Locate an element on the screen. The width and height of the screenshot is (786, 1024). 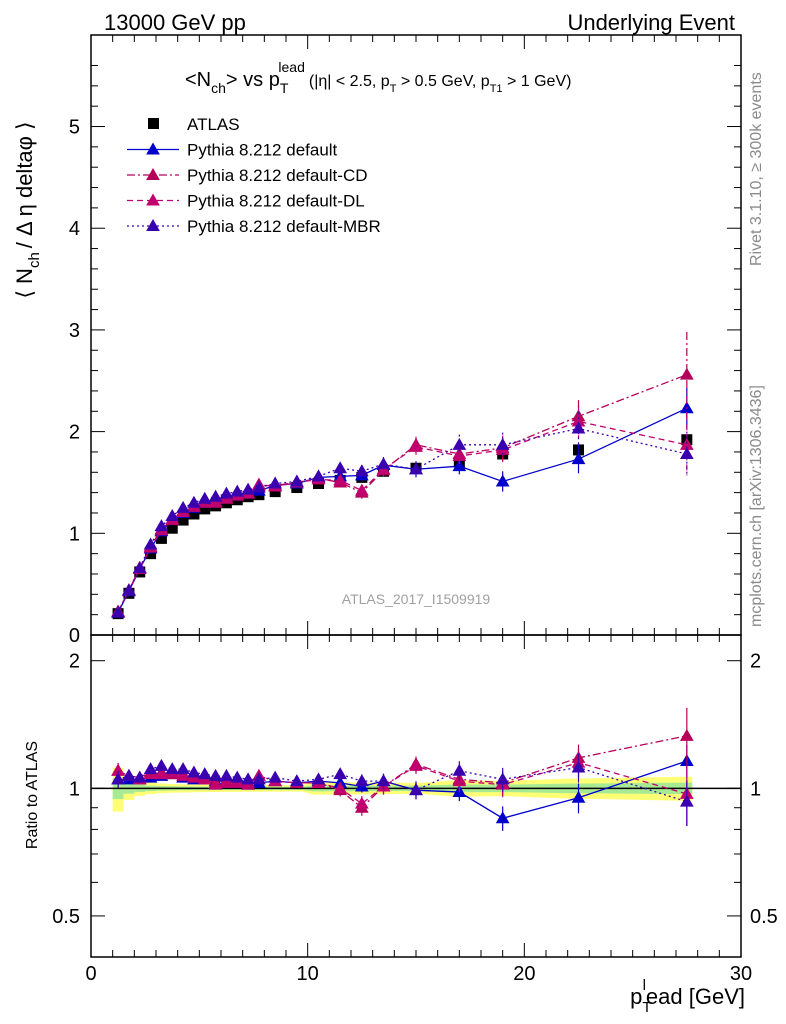
main-ytick-label: 5 is located at coordinates (74, 128).